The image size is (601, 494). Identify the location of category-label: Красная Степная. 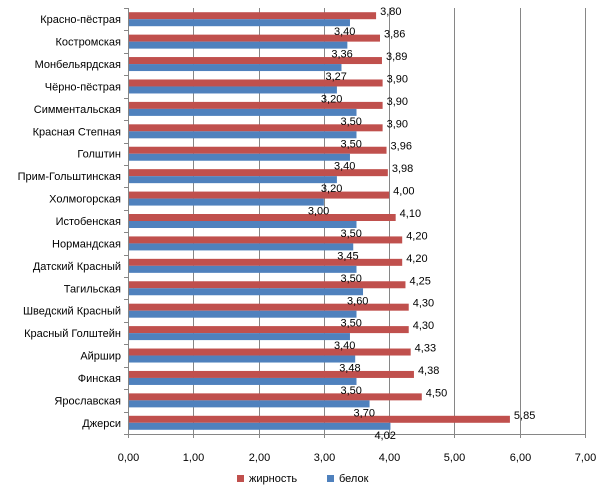
(77, 132).